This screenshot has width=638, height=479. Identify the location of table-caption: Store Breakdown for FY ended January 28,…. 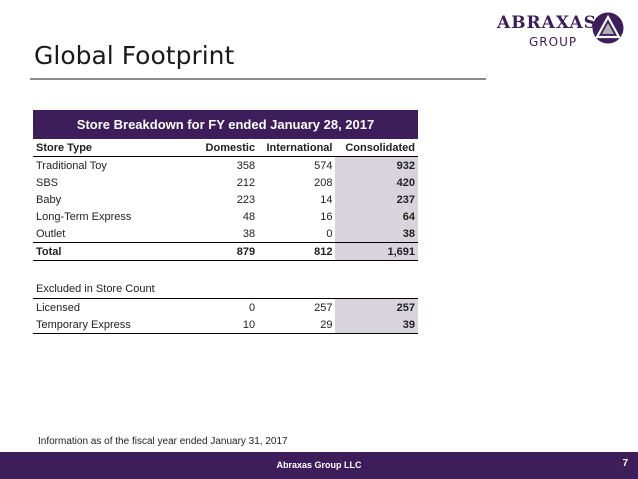
(225, 124).